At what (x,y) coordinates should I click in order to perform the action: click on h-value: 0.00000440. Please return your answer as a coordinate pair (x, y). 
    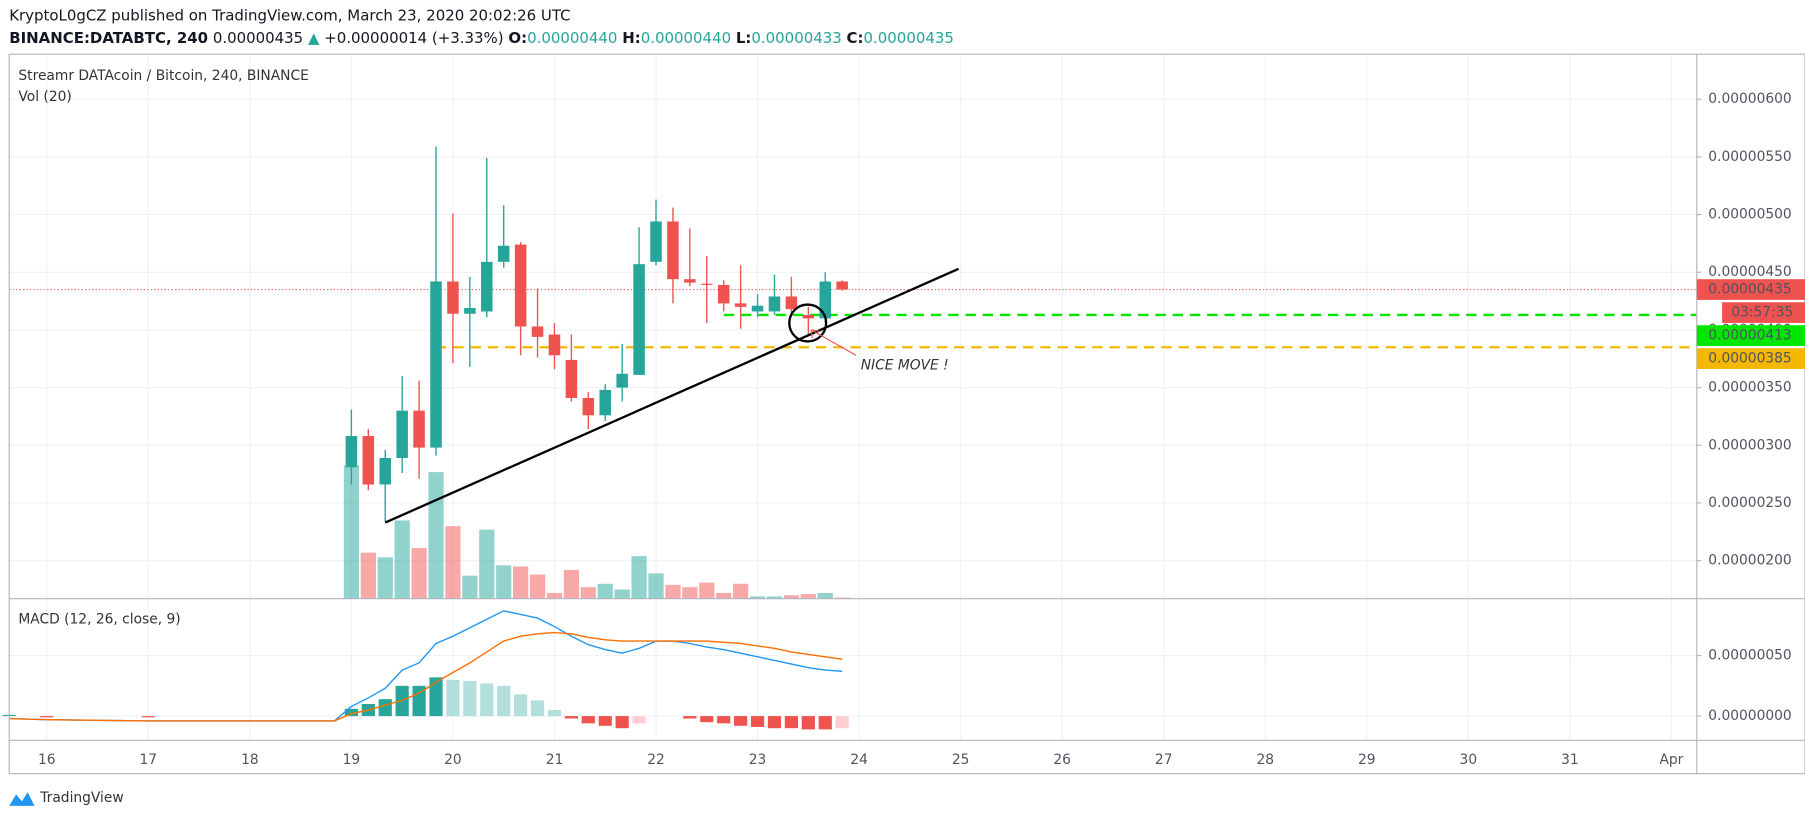
    Looking at the image, I should click on (686, 38).